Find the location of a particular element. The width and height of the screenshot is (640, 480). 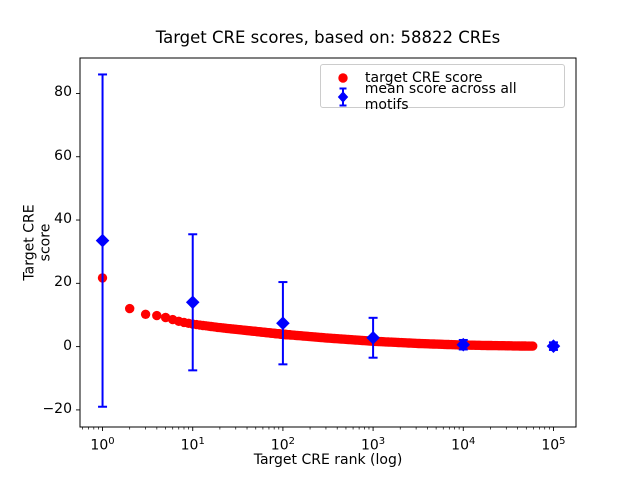

y-tick-label: 0 is located at coordinates (67, 345).